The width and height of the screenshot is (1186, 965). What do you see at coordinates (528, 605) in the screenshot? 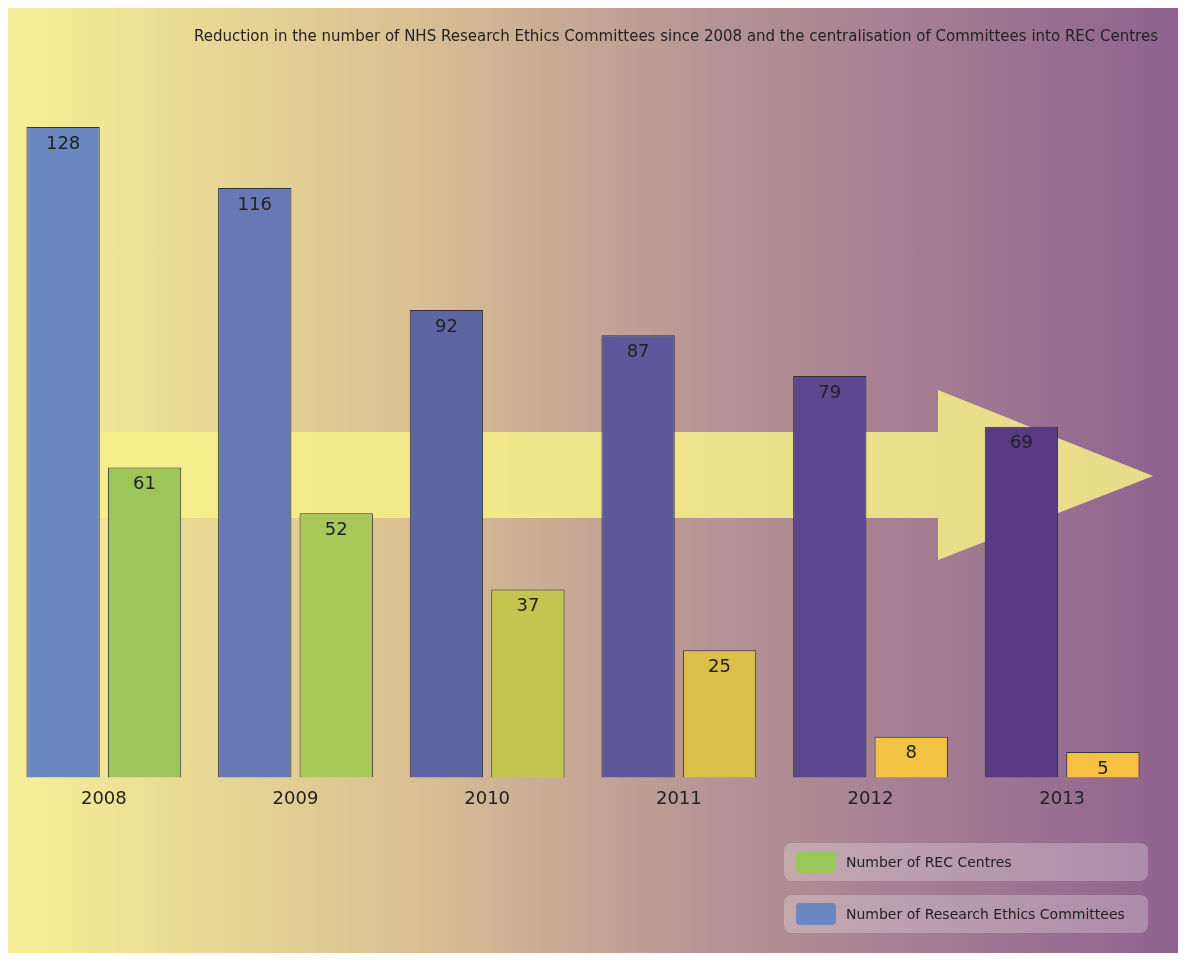
I see `data-label: 37` at bounding box center [528, 605].